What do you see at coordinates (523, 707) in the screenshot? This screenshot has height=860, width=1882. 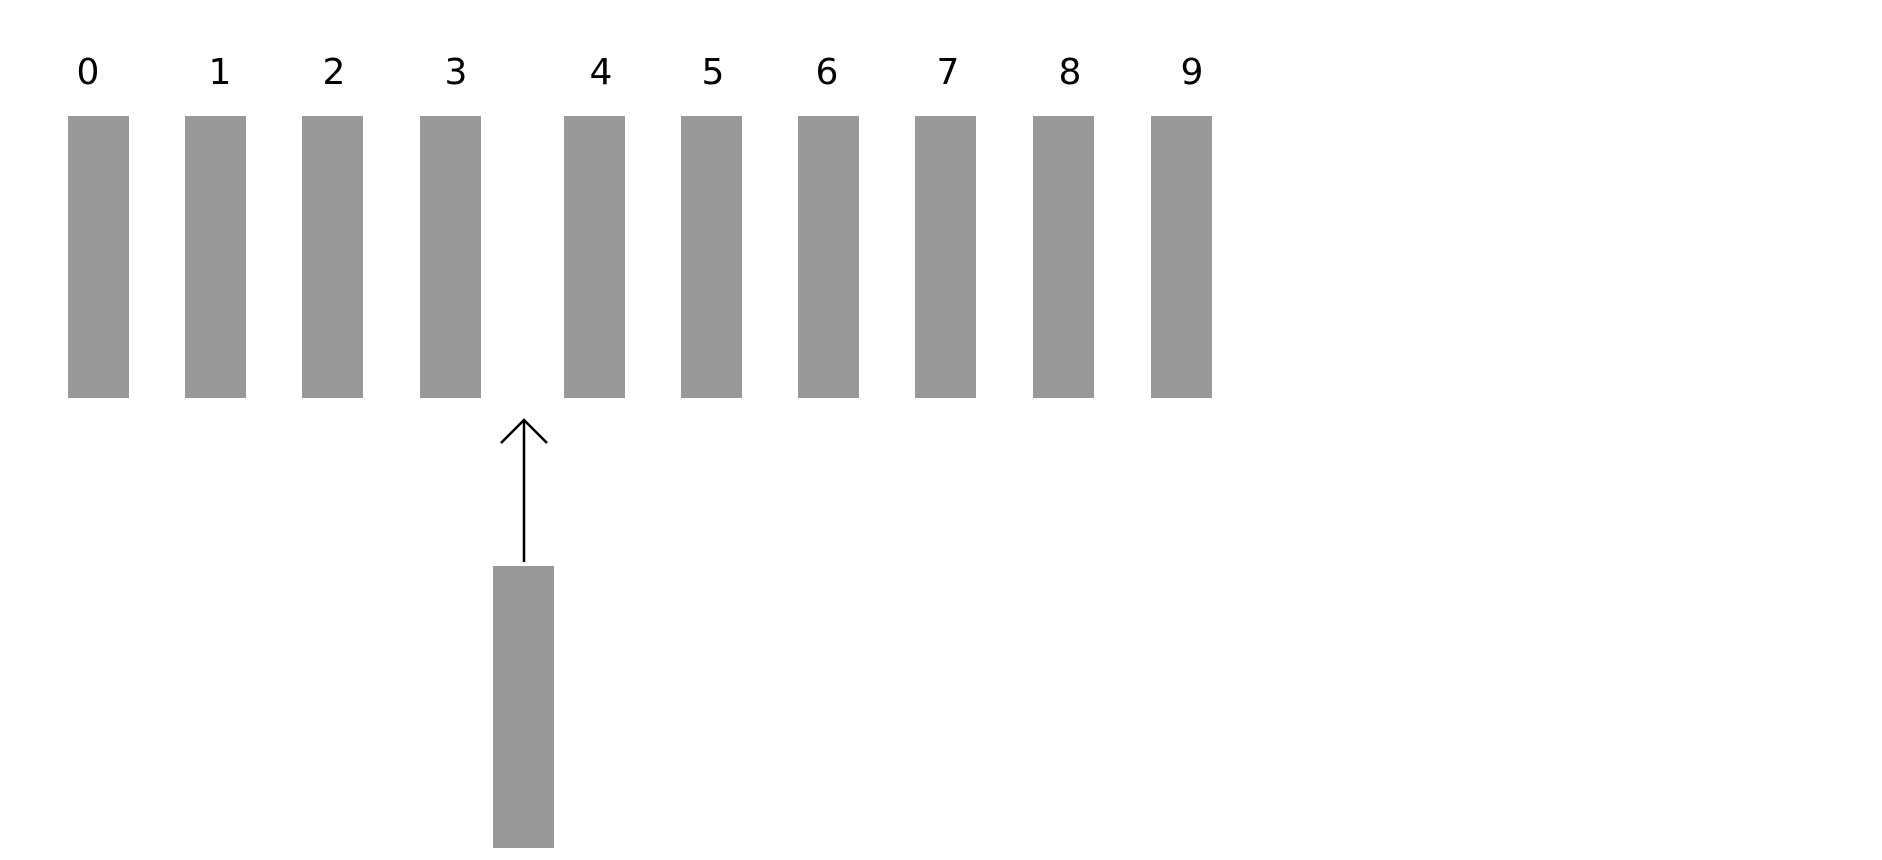 I see `new-element-bar` at bounding box center [523, 707].